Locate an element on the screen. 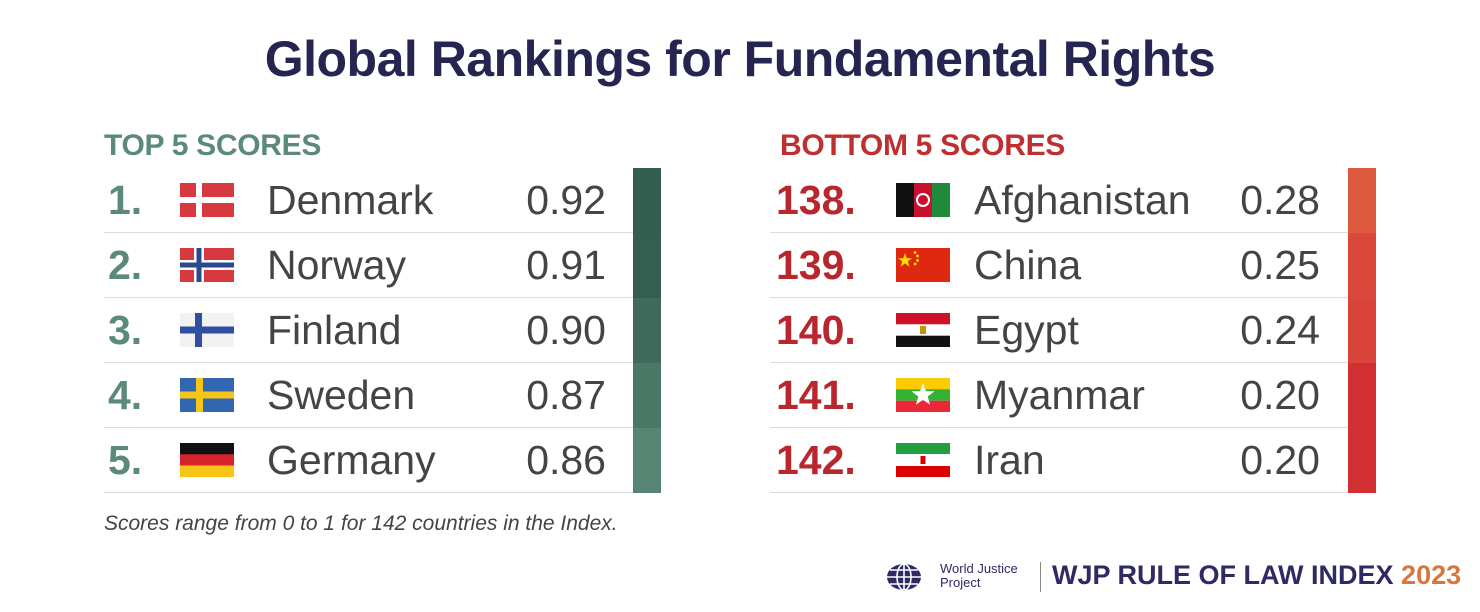 Image resolution: width=1480 pixels, height=612 pixels. score-value: 0.24 is located at coordinates (1280, 330).